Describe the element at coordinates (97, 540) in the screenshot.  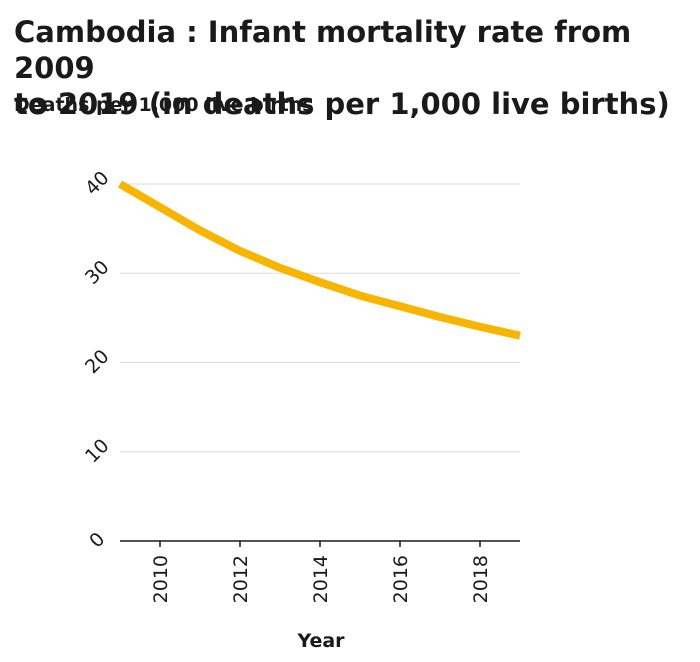
I see `y-tick-label-0: 0` at that location.